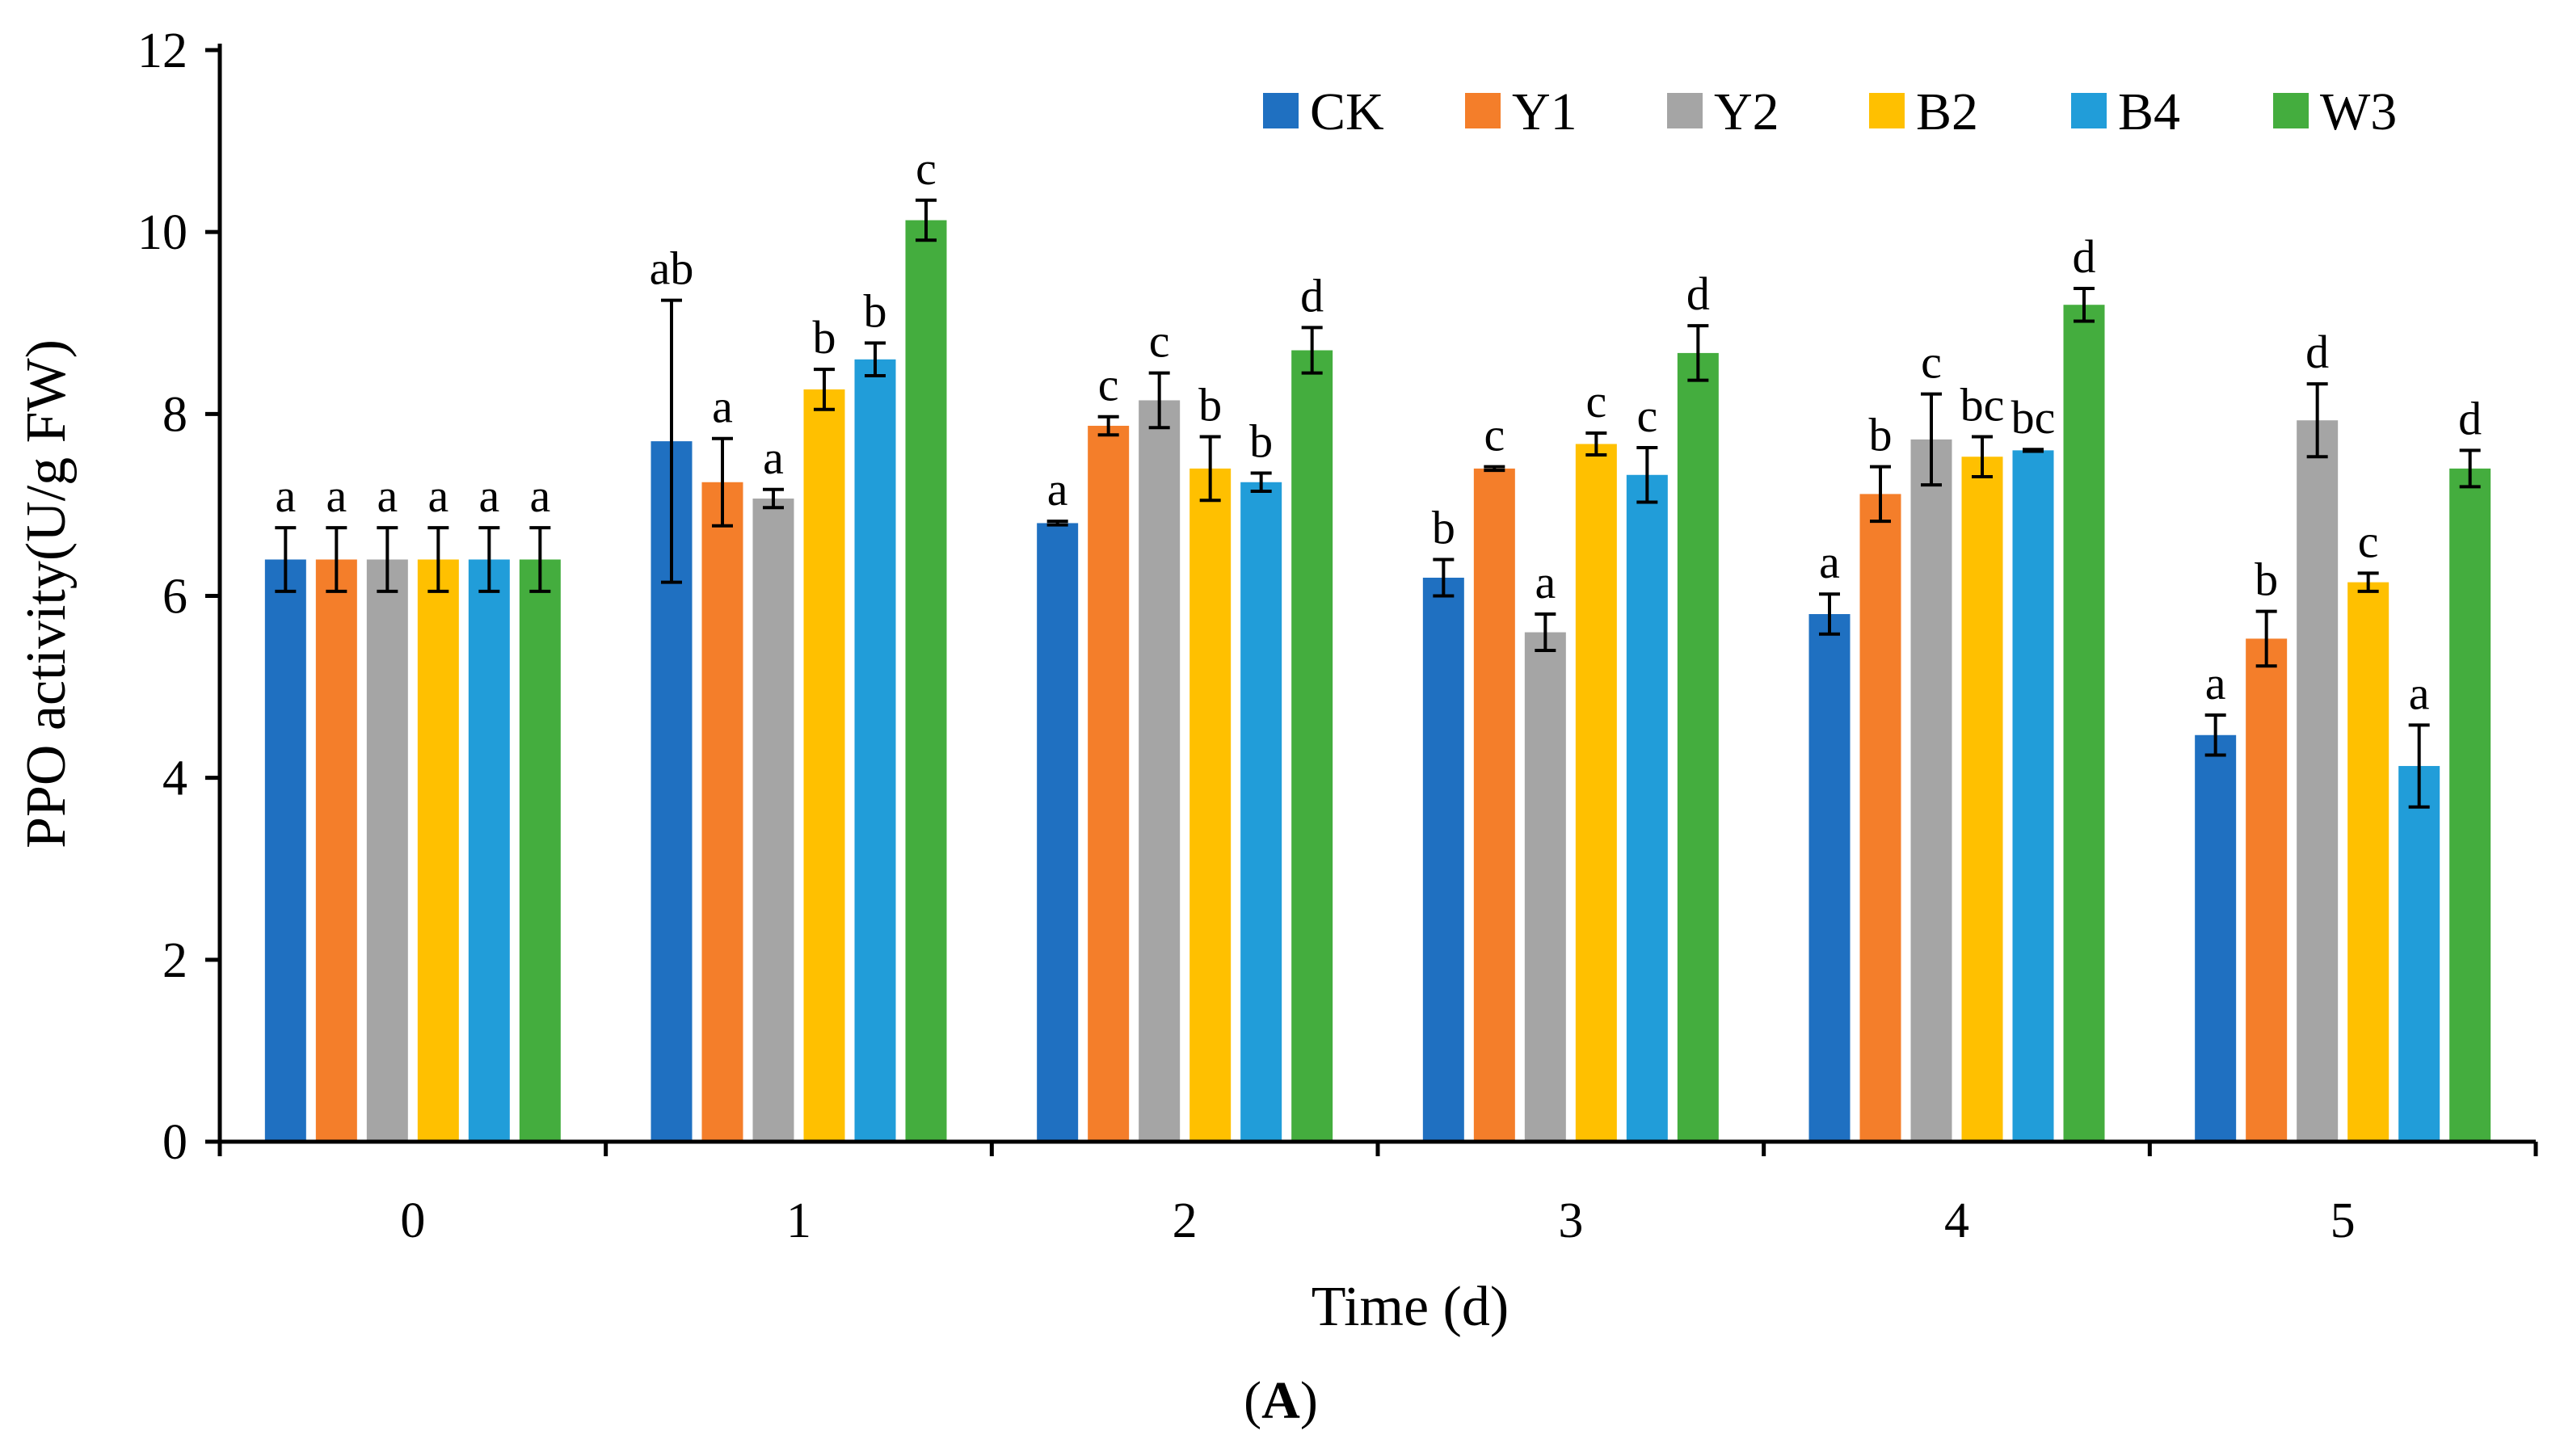  What do you see at coordinates (1830, 111) in the screenshot?
I see `legend: CK Y1 Y2 B2 B4 W3` at bounding box center [1830, 111].